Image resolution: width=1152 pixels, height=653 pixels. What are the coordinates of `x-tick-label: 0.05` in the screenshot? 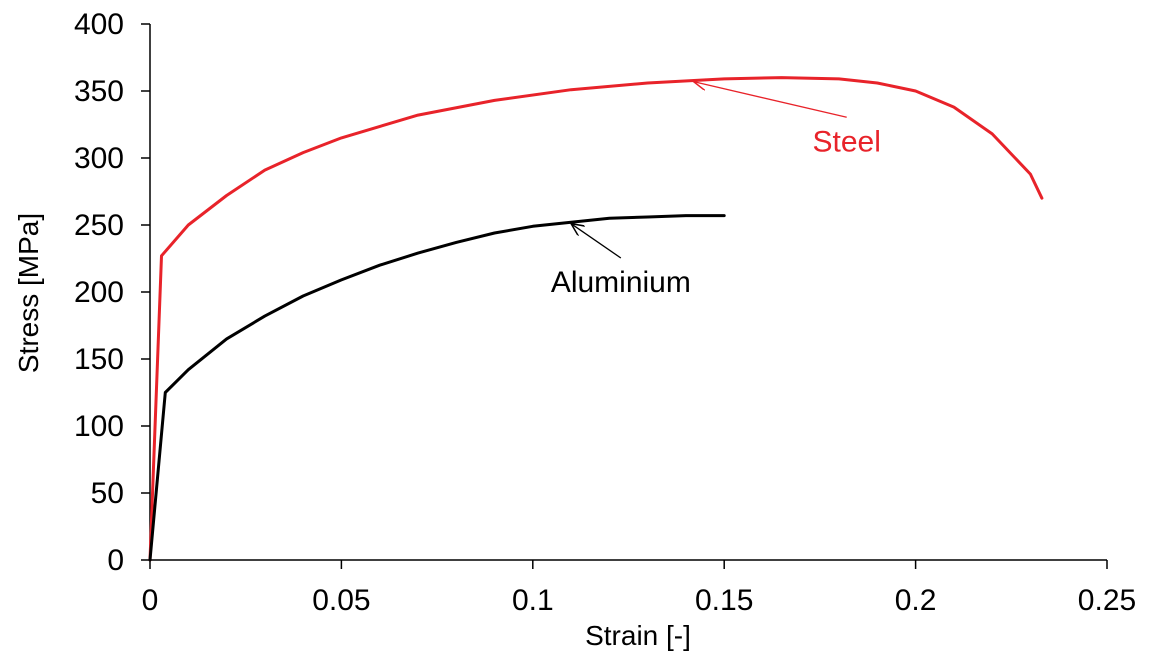 It's located at (341, 600).